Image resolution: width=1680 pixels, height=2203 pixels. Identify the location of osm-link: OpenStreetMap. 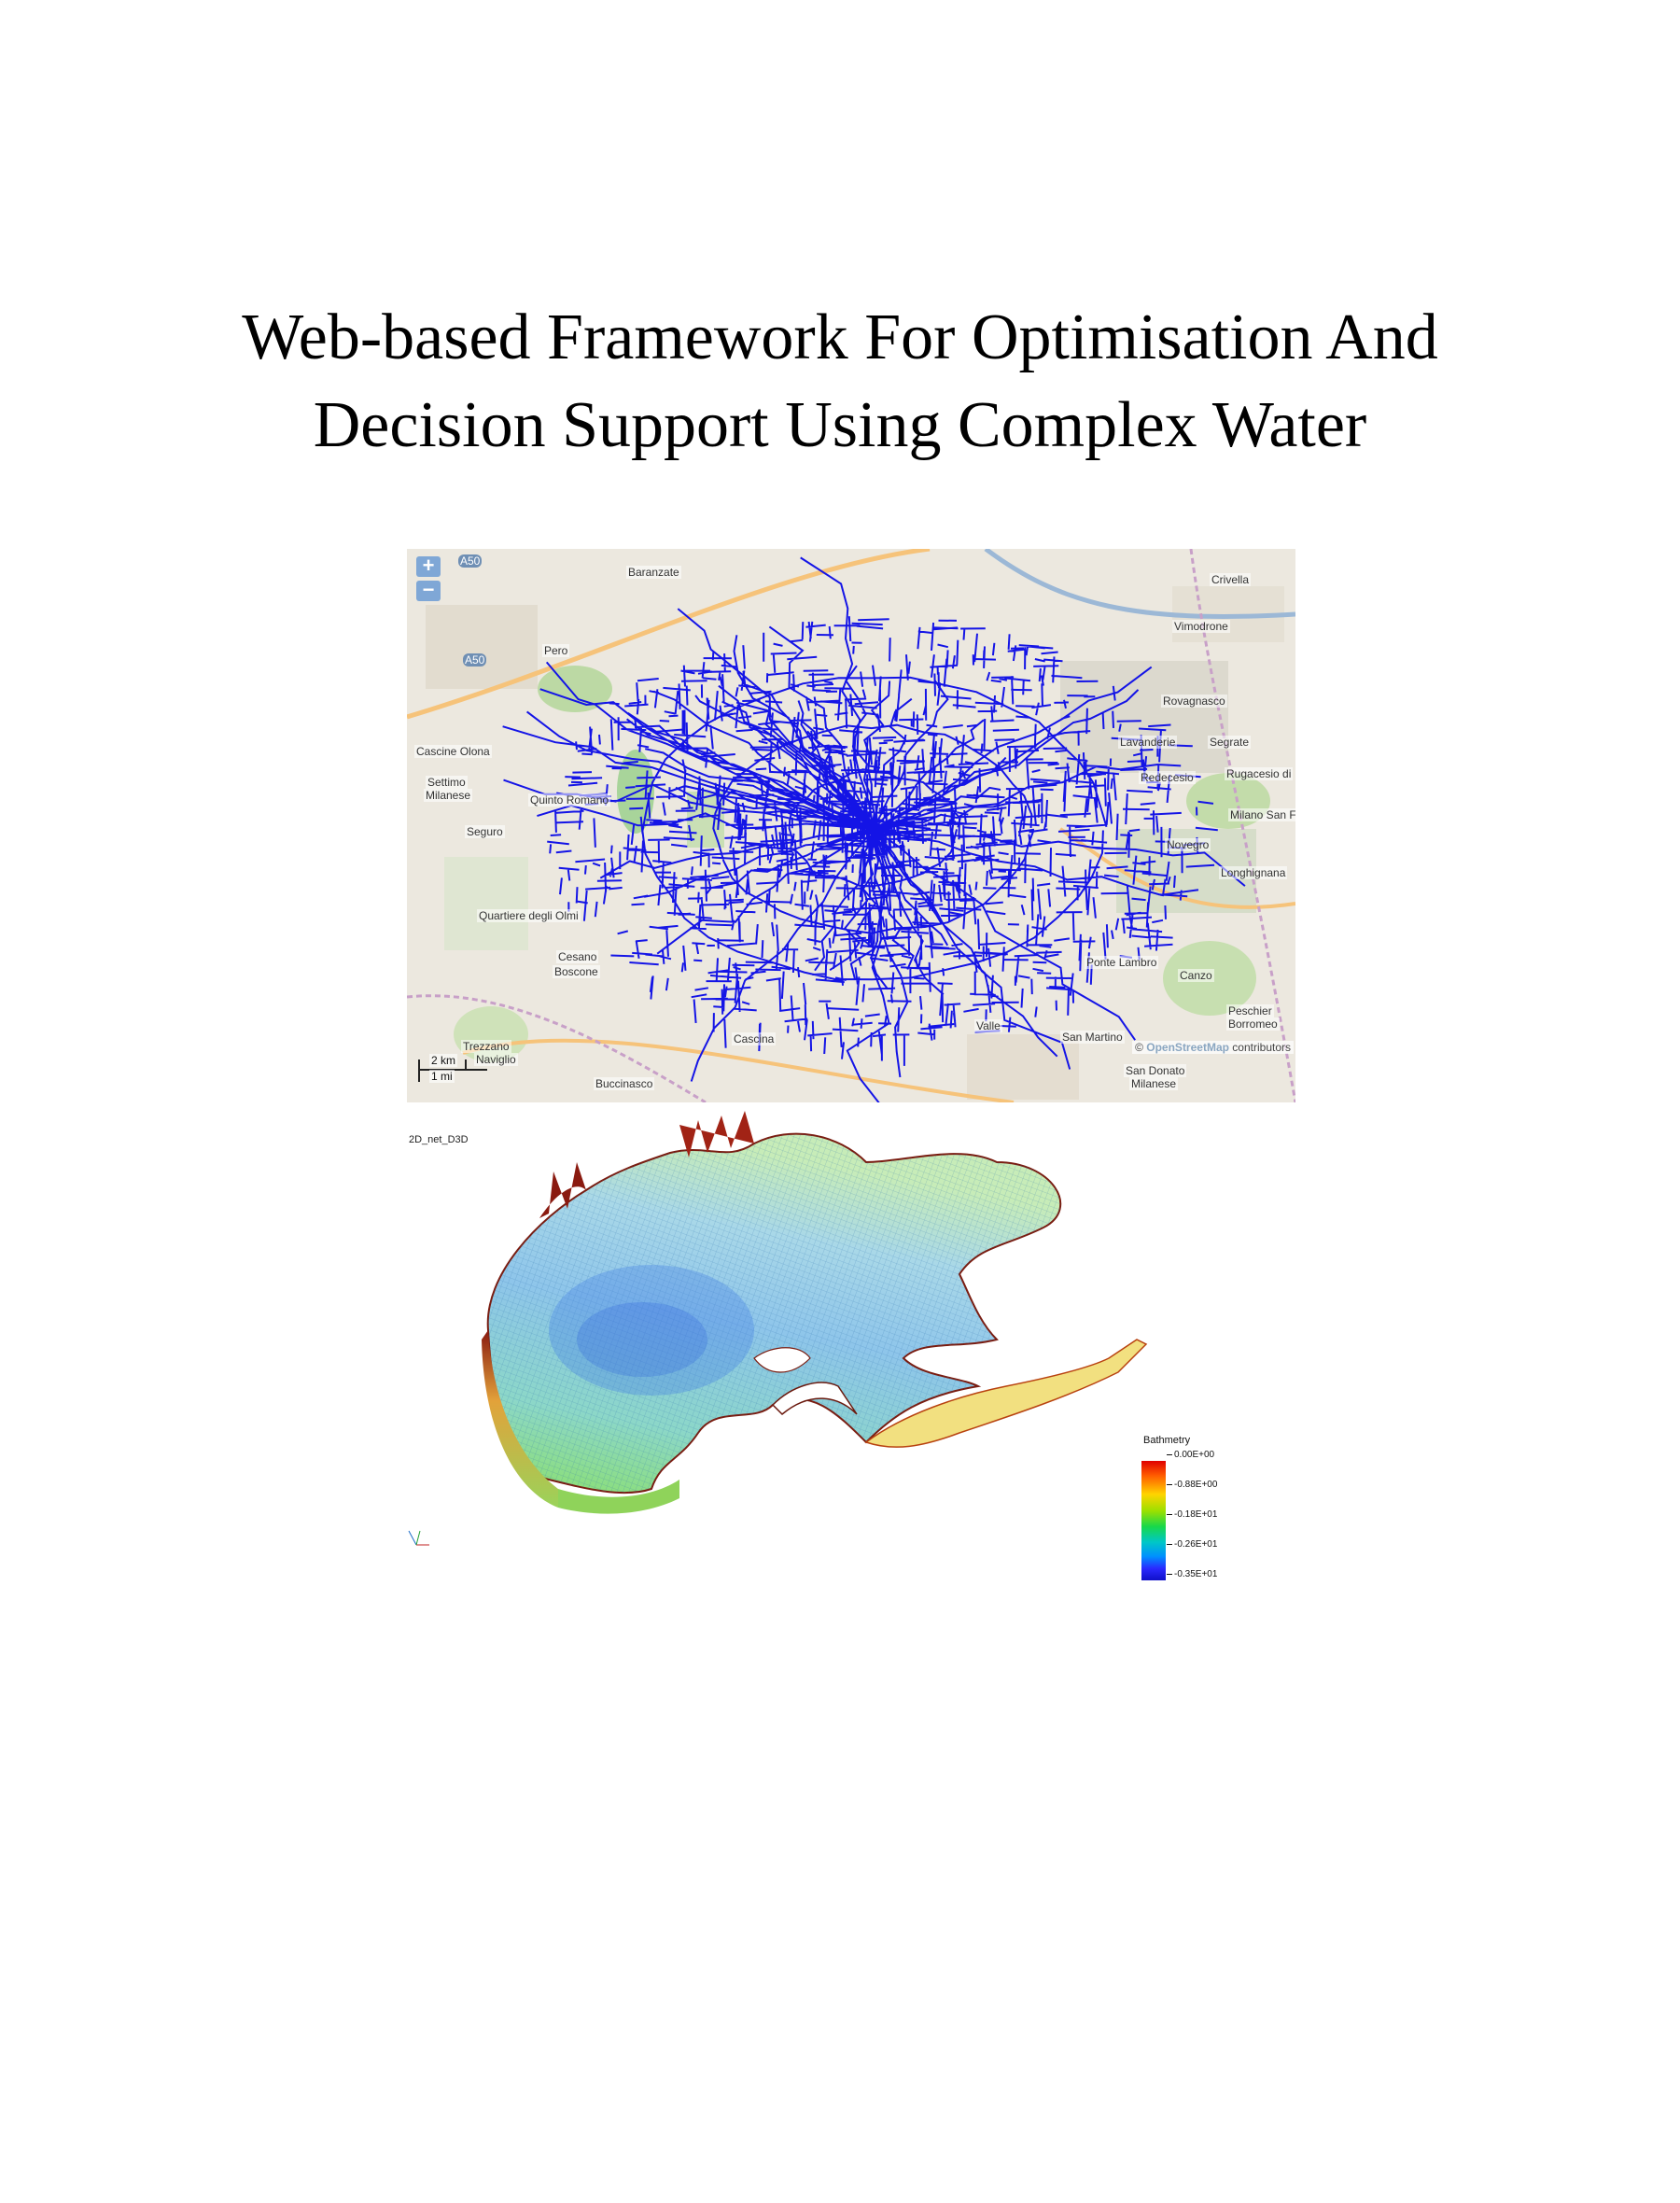
(1187, 1047).